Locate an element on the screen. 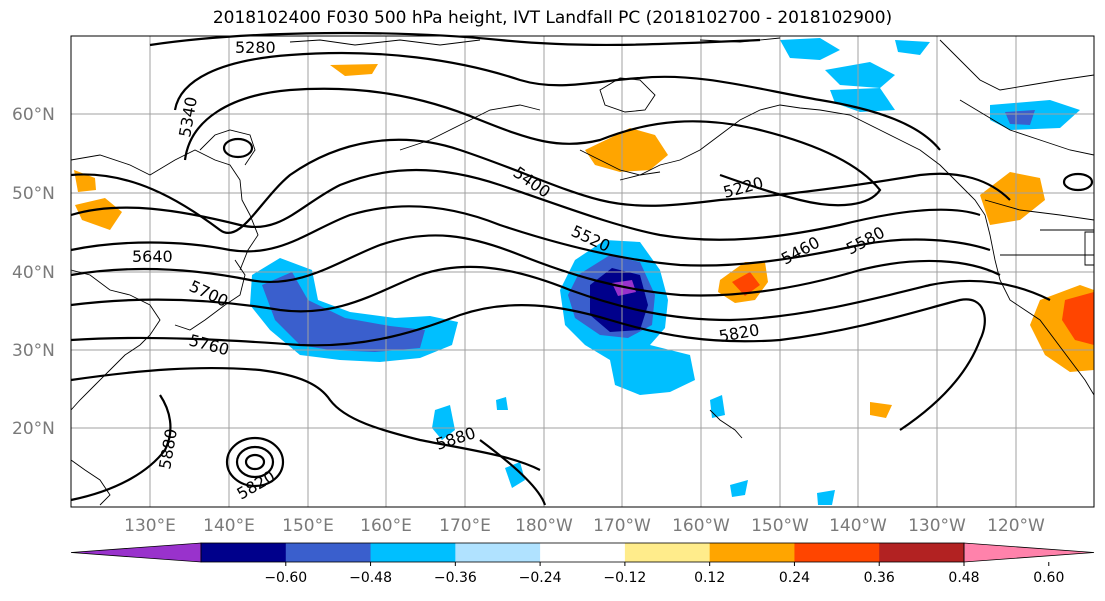 The width and height of the screenshot is (1105, 601). colorbar-tick-label: −0.24 is located at coordinates (540, 578).